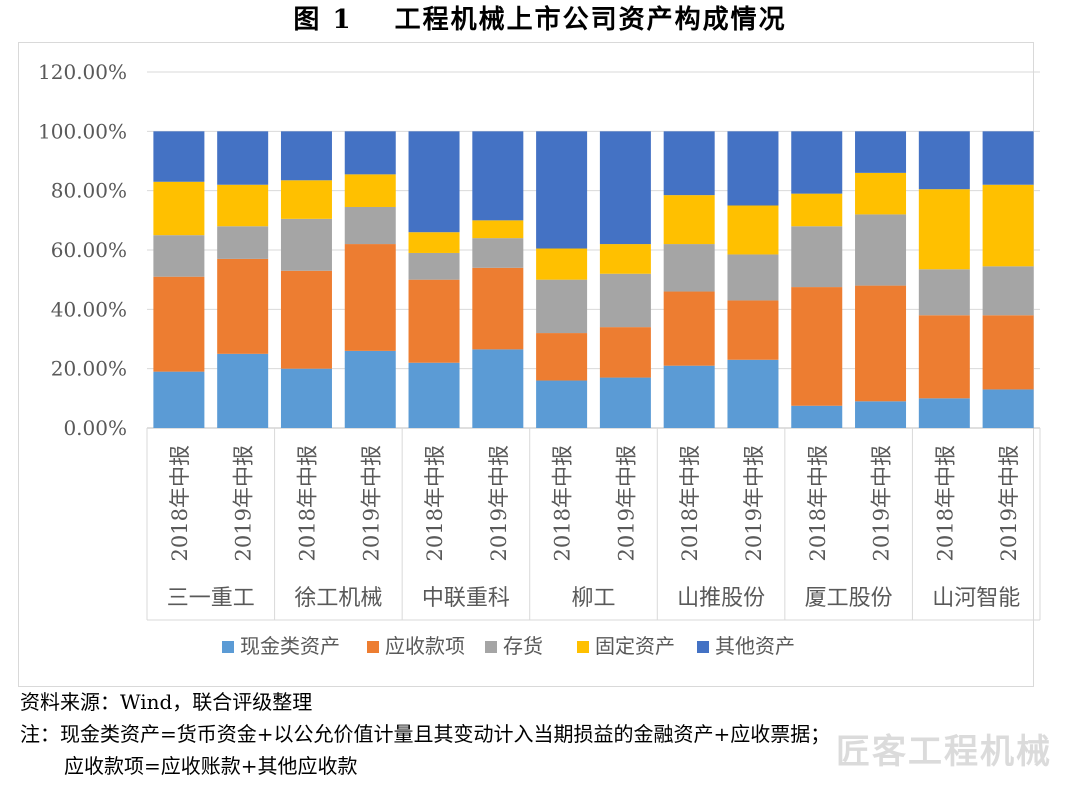 The width and height of the screenshot is (1080, 791). What do you see at coordinates (89, 369) in the screenshot?
I see `y-tick-label: 20.00%` at bounding box center [89, 369].